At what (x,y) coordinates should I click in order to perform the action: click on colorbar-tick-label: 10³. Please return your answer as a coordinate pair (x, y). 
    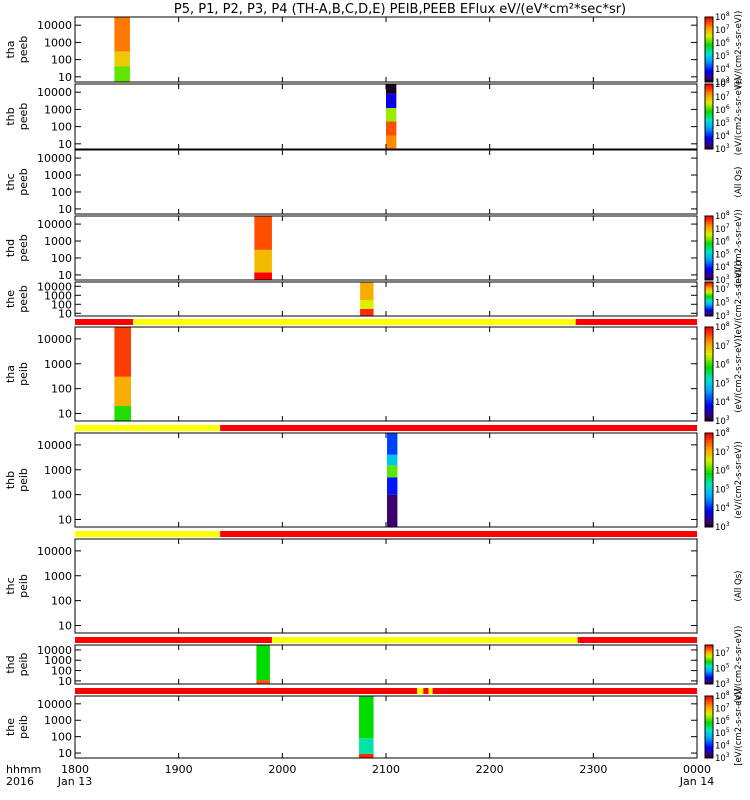
    Looking at the image, I should click on (722, 149).